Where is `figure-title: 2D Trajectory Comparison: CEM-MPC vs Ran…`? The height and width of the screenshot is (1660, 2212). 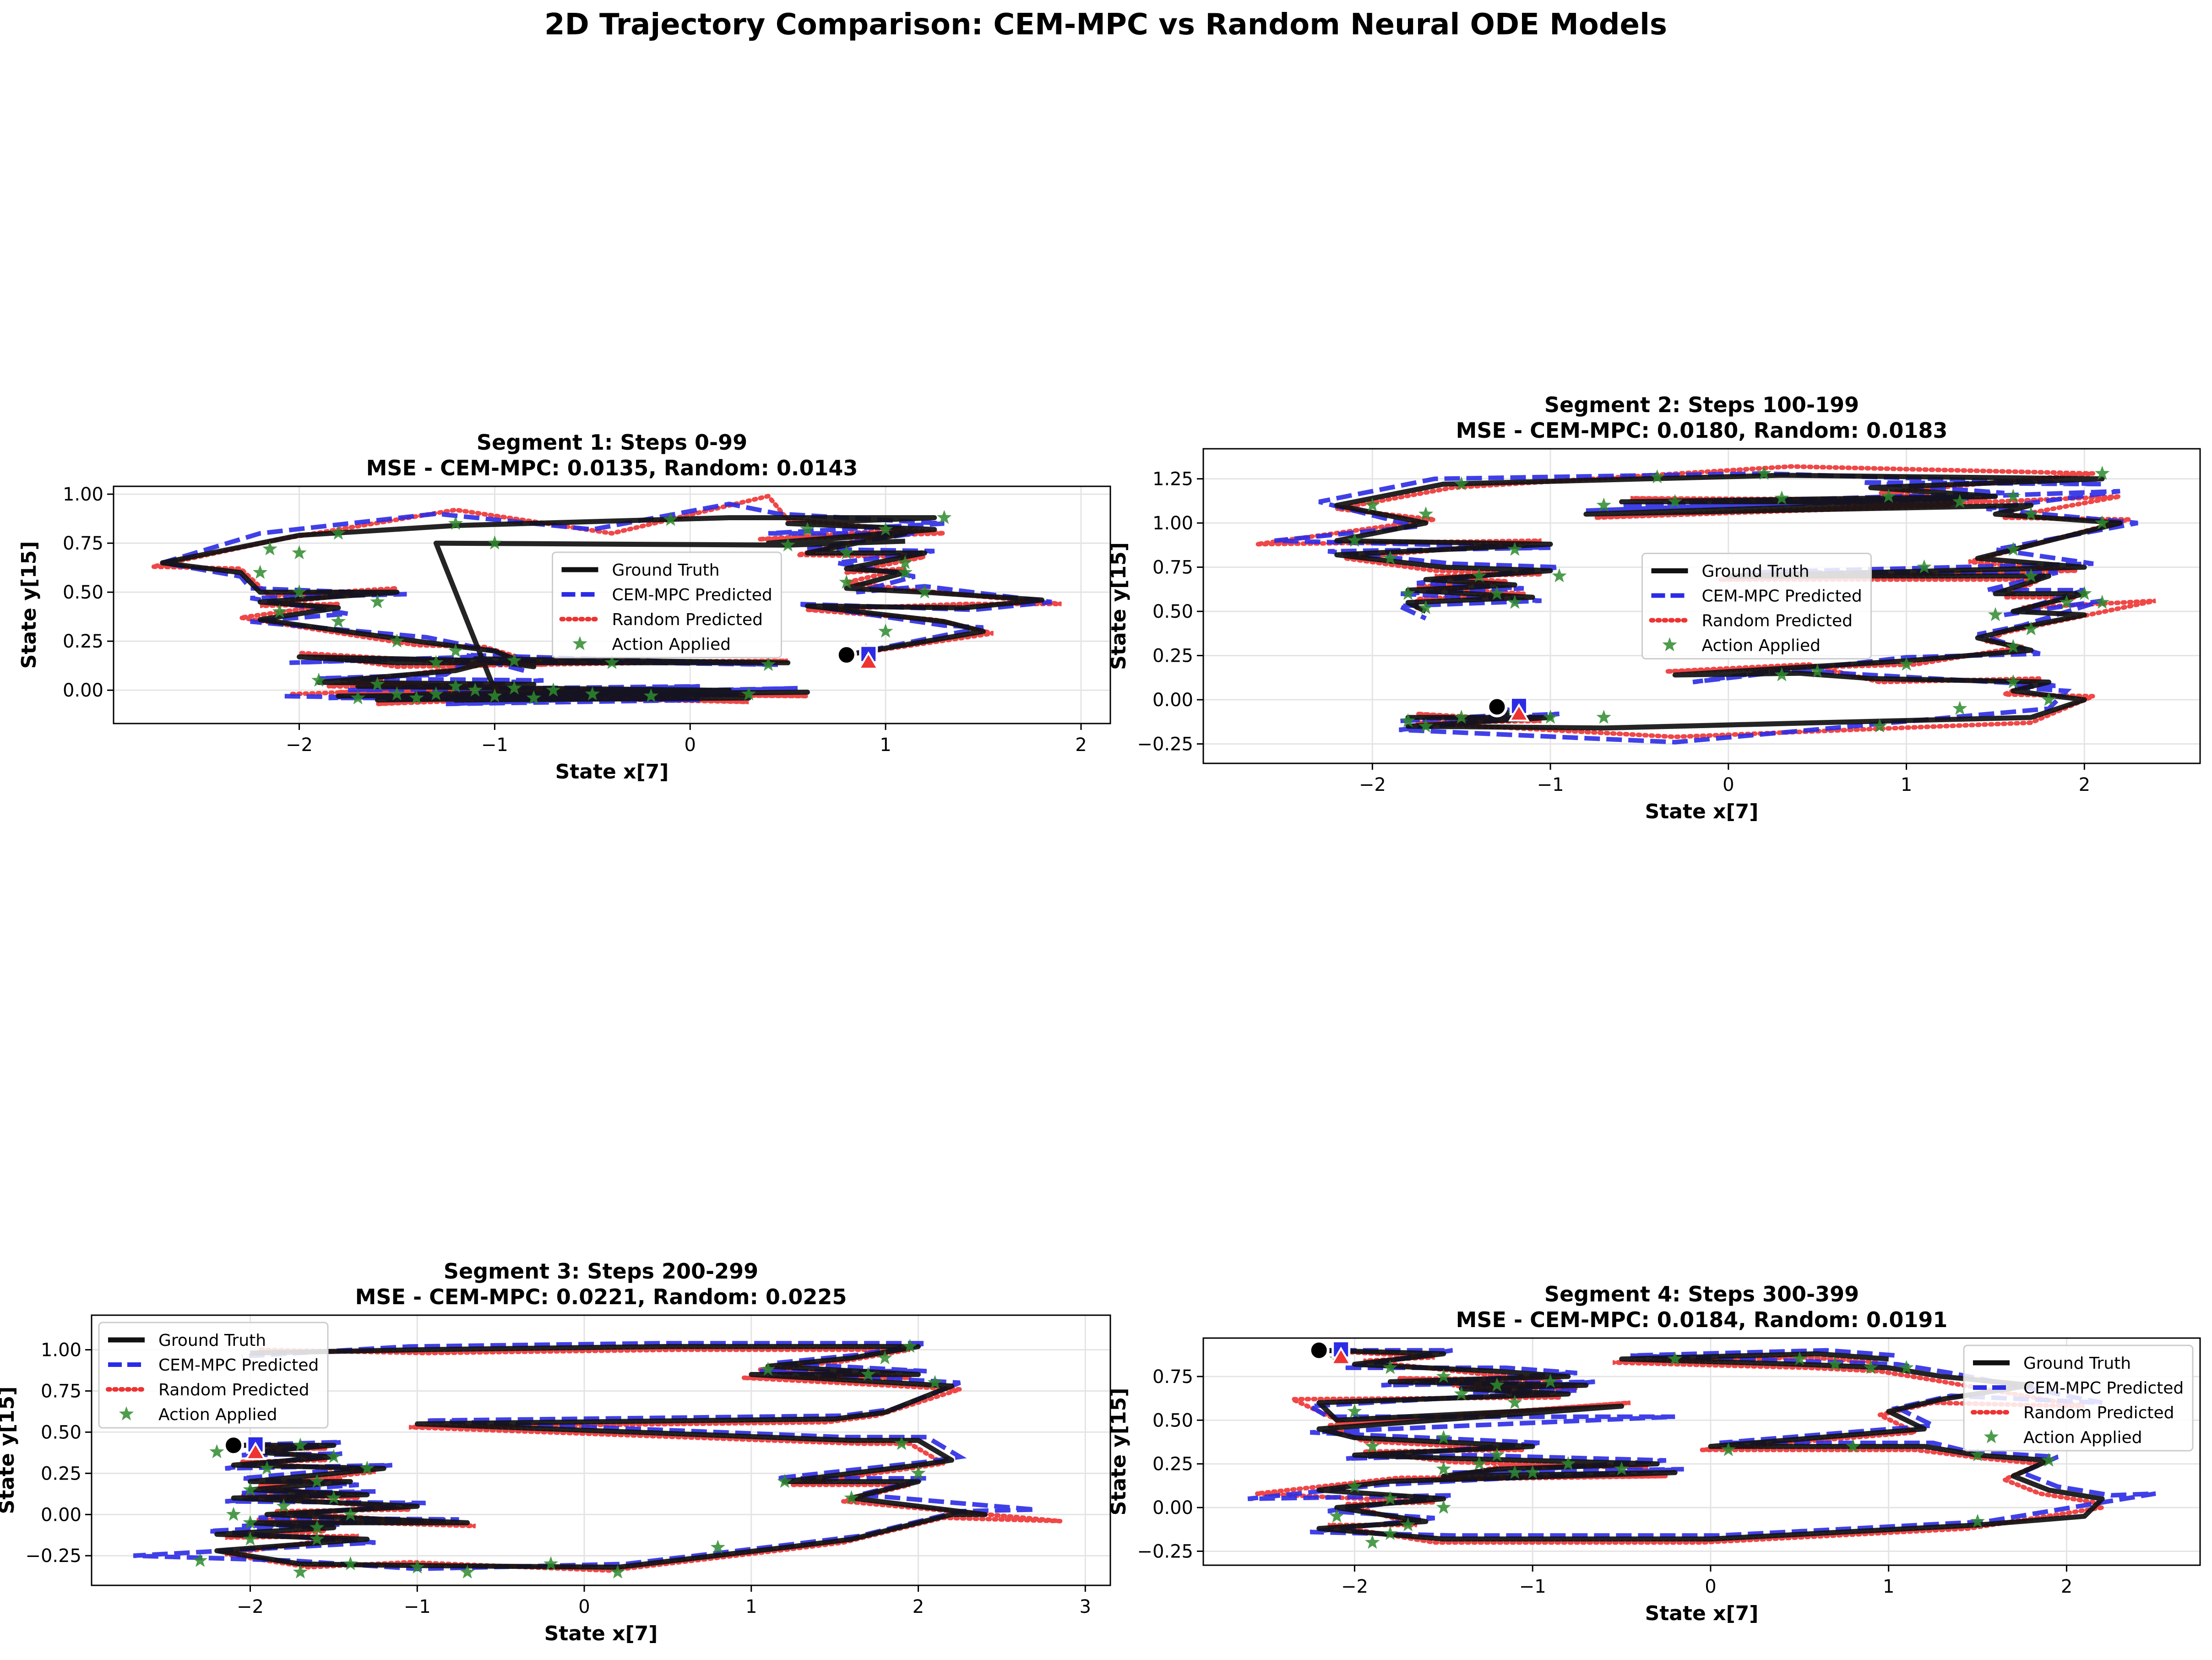
figure-title: 2D Trajectory Comparison: CEM-MPC vs Ran… is located at coordinates (1106, 25).